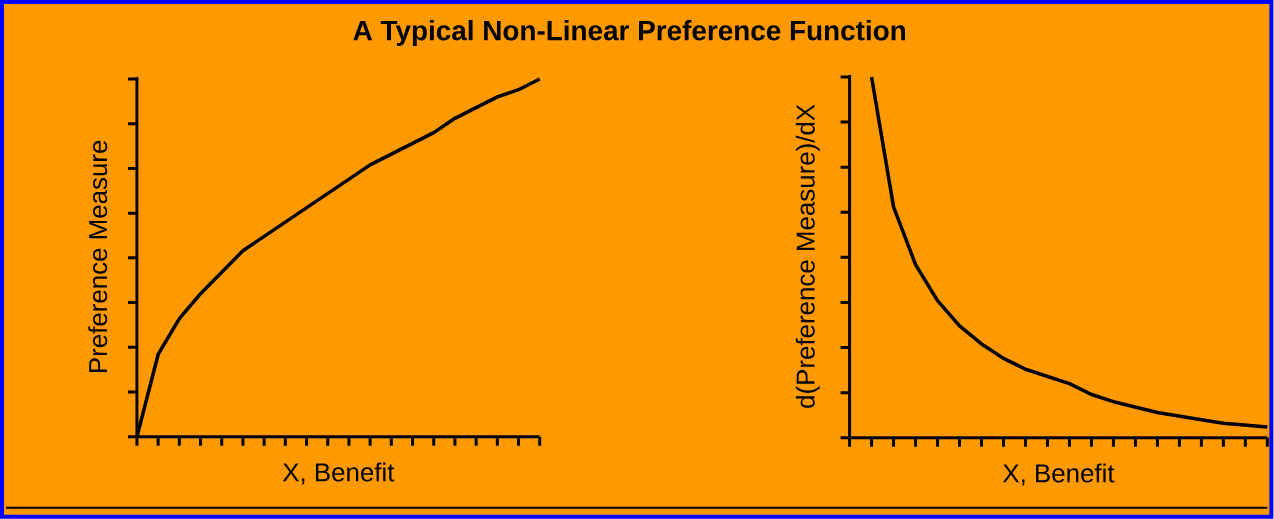 The width and height of the screenshot is (1274, 519). What do you see at coordinates (98, 256) in the screenshot?
I see `y-axis-title: Preference Measure` at bounding box center [98, 256].